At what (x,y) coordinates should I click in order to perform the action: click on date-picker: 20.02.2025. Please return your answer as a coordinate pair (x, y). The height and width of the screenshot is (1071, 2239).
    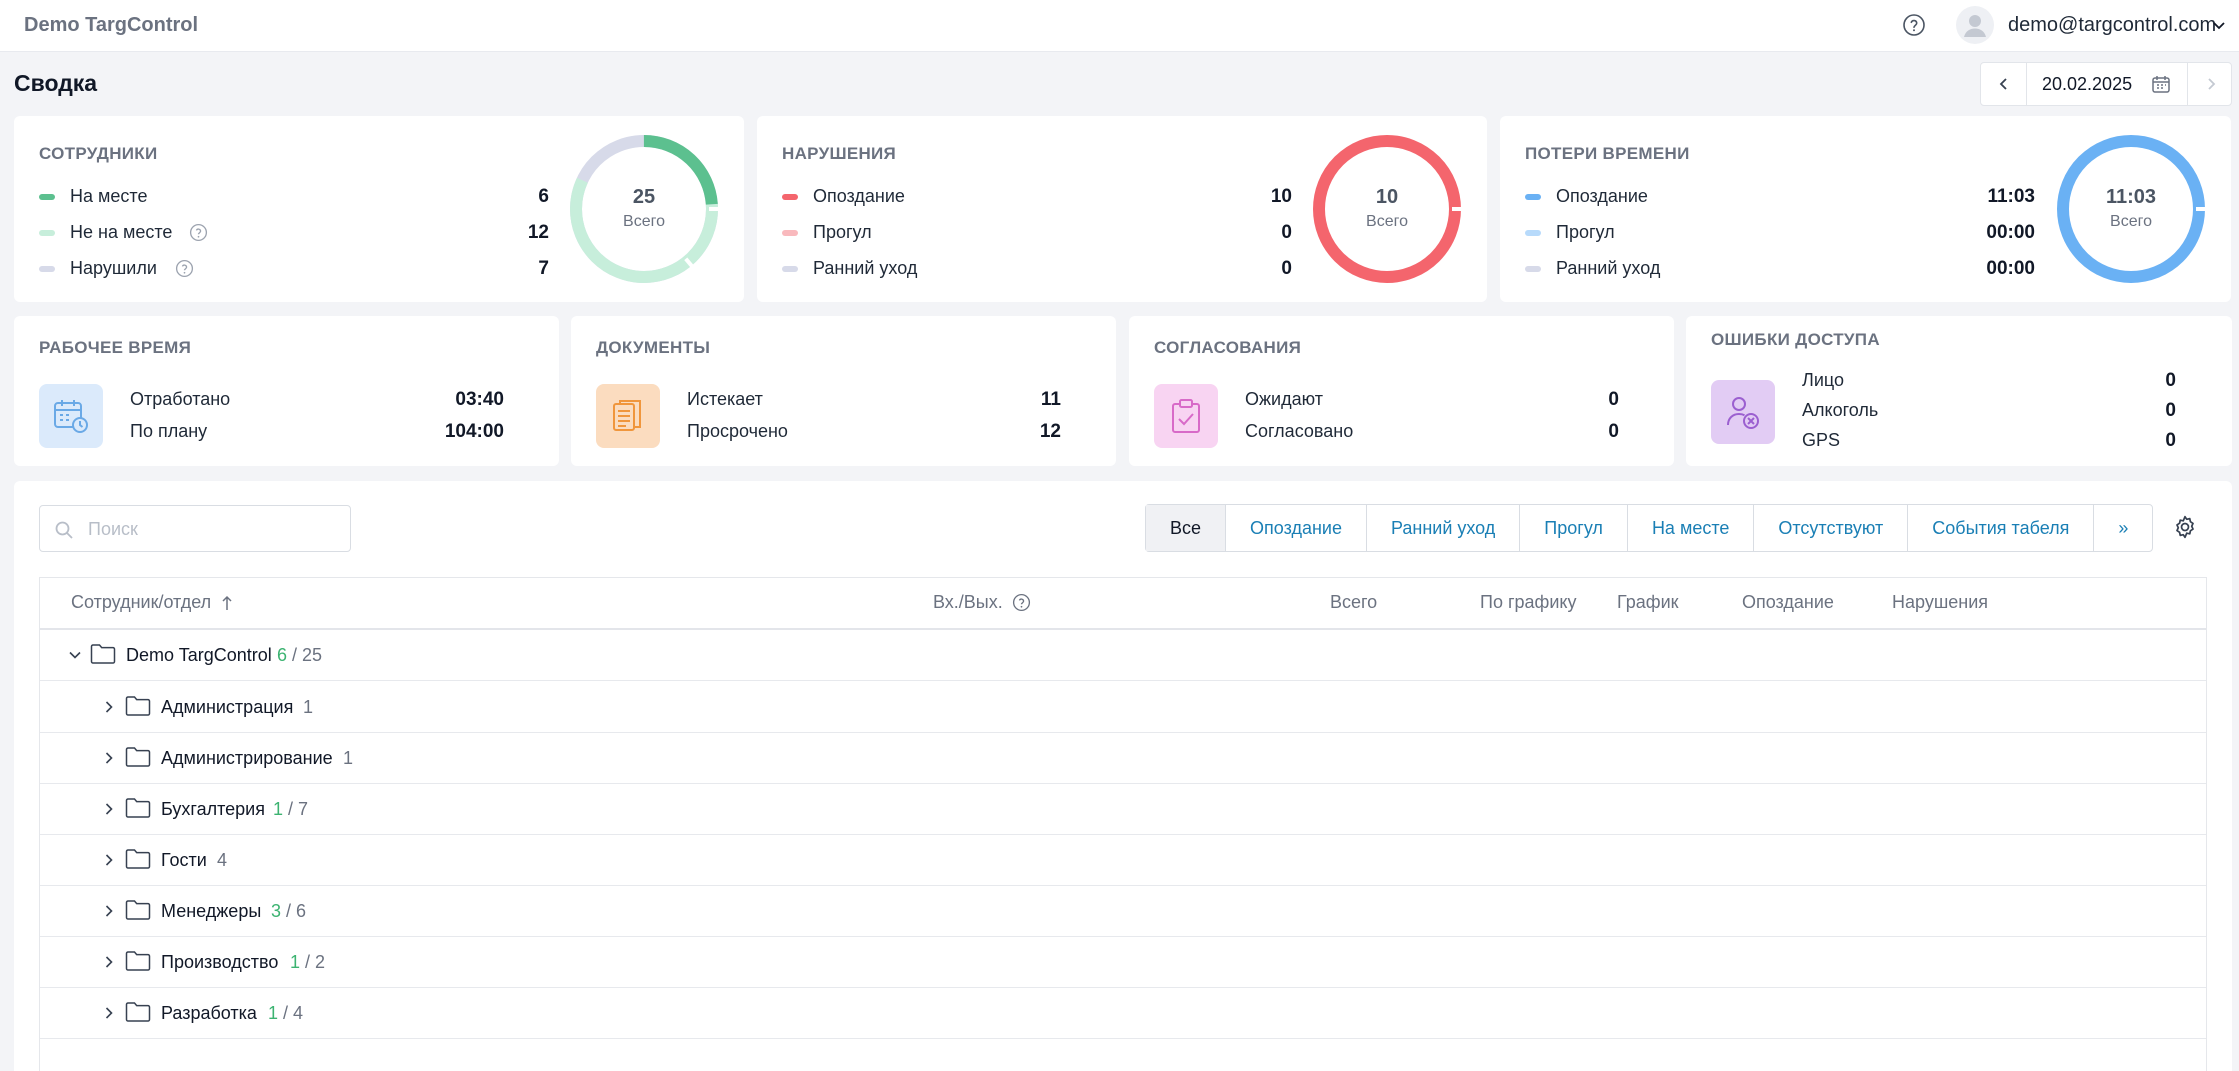
    Looking at the image, I should click on (2107, 84).